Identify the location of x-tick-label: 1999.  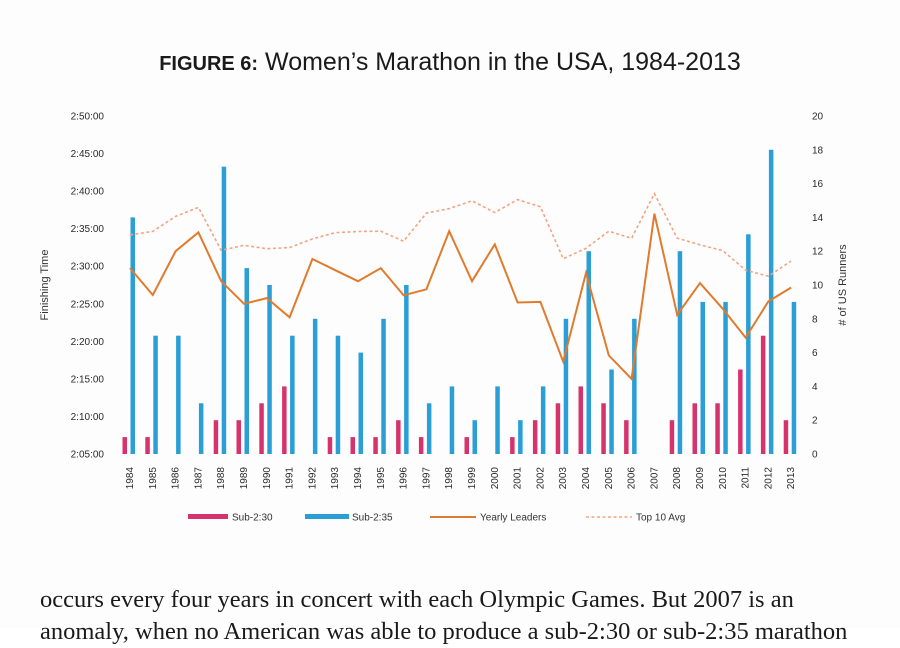
(472, 478).